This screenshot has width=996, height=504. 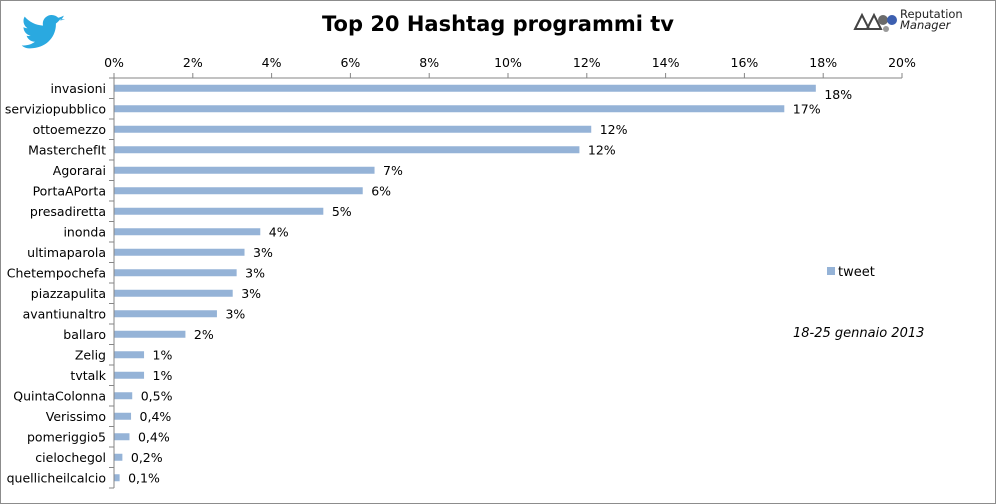 I want to click on x-tick-label: 20%, so click(x=902, y=62).